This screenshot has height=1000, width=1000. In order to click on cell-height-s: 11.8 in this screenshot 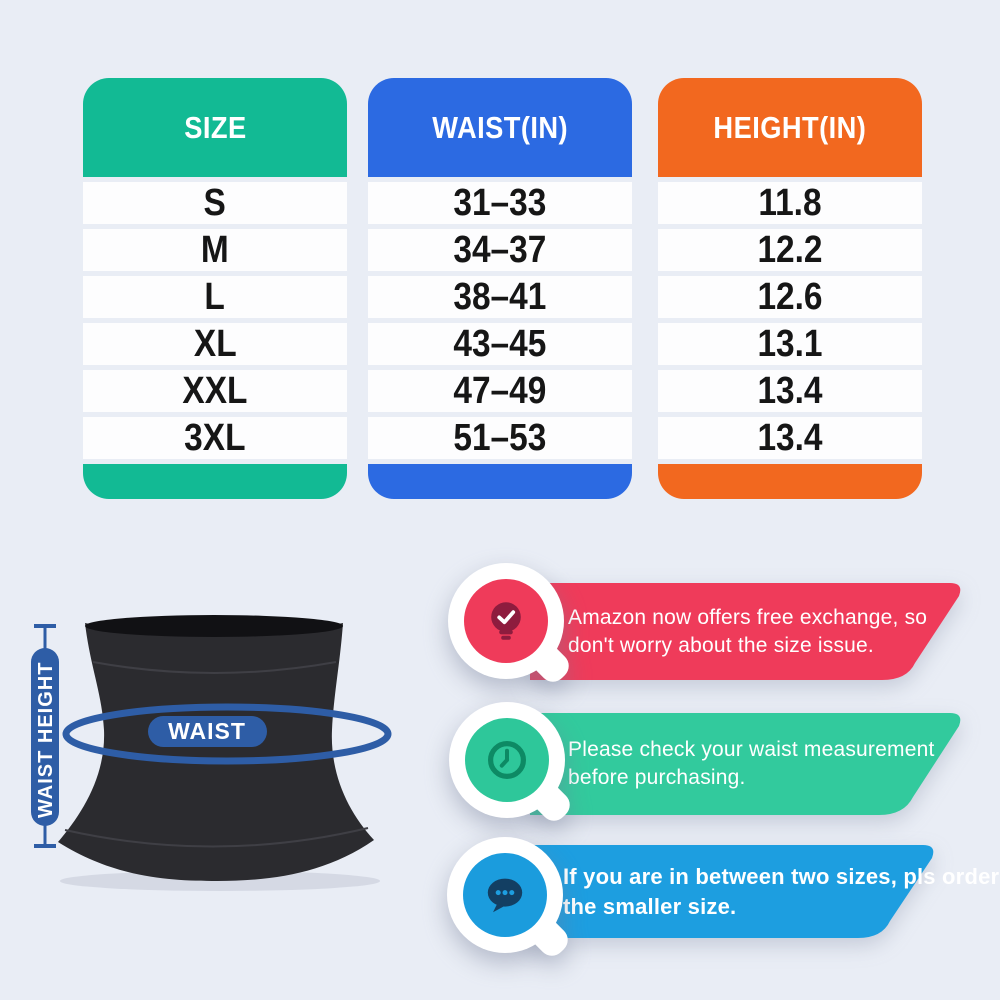, I will do `click(790, 202)`.